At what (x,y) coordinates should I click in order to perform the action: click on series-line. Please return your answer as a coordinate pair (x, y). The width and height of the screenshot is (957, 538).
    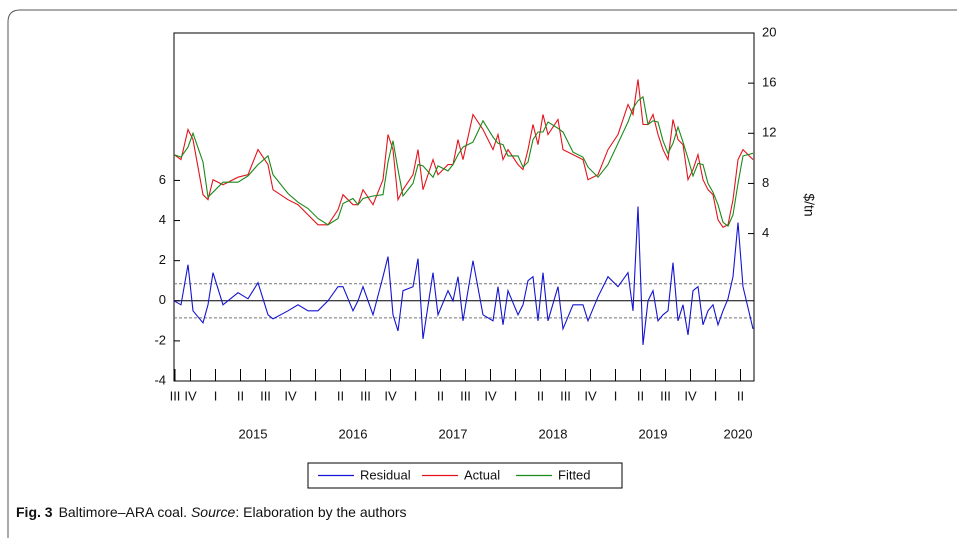
    Looking at the image, I should click on (463, 161).